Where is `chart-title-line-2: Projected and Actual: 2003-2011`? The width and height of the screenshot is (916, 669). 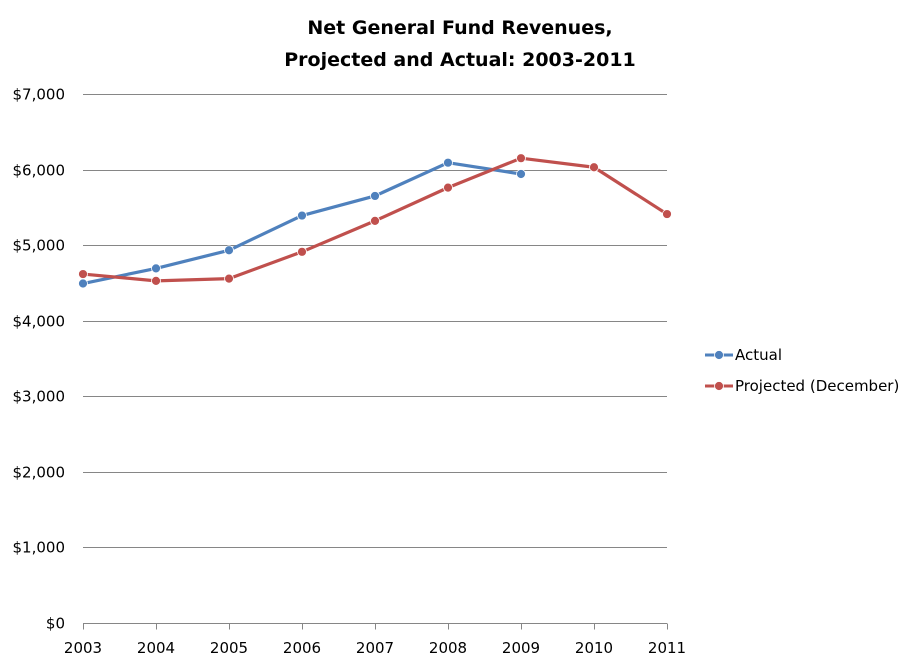 chart-title-line-2: Projected and Actual: 2003-2011 is located at coordinates (460, 60).